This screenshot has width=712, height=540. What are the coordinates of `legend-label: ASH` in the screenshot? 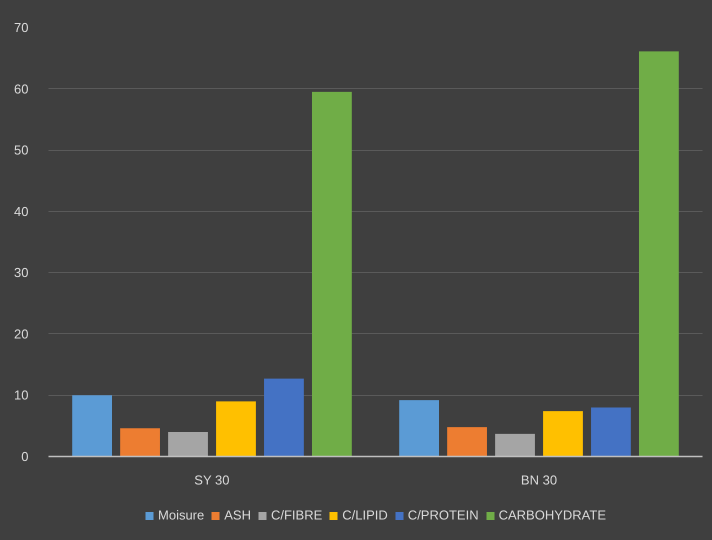 It's located at (237, 515).